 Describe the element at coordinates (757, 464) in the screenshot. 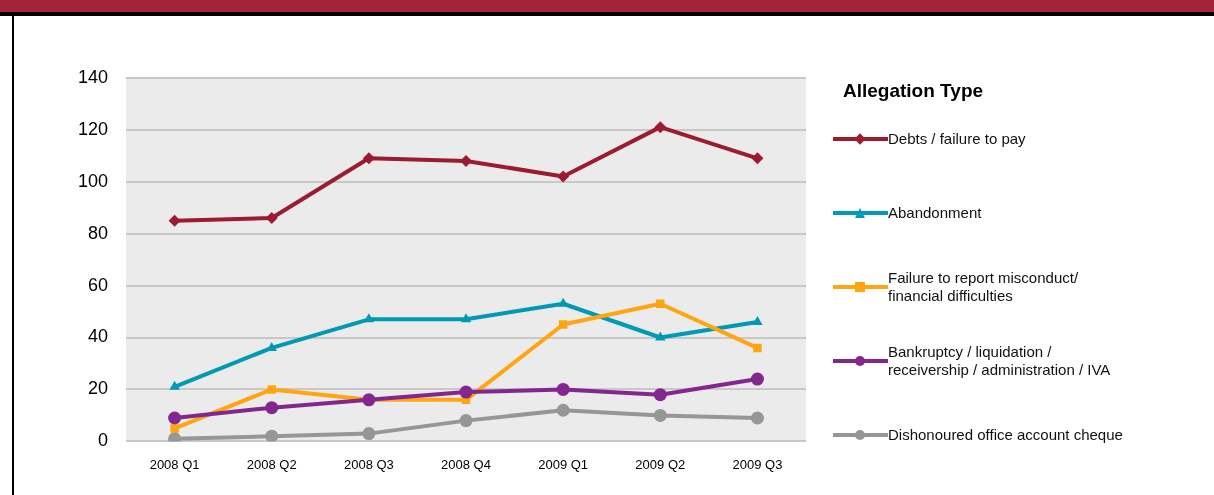

I see `x-tick-label: 2009 Q3` at that location.